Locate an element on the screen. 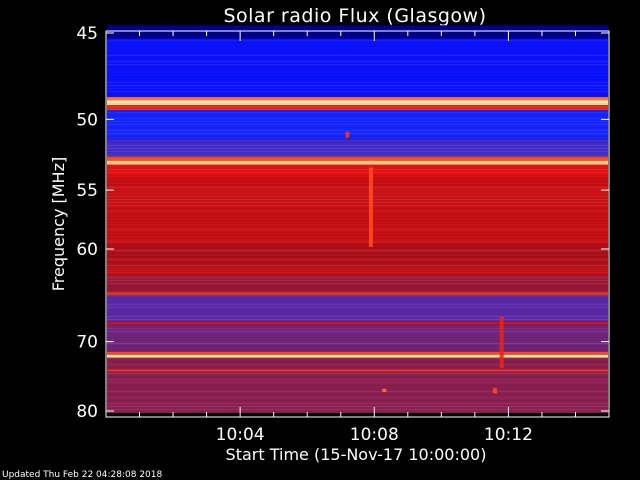  y-tick-label: 50 is located at coordinates (87, 120).